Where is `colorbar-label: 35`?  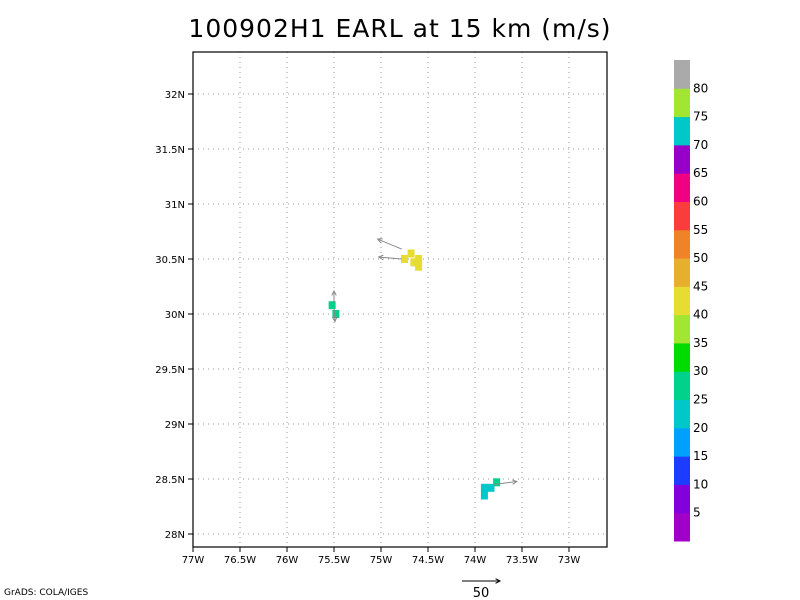 colorbar-label: 35 is located at coordinates (700, 343).